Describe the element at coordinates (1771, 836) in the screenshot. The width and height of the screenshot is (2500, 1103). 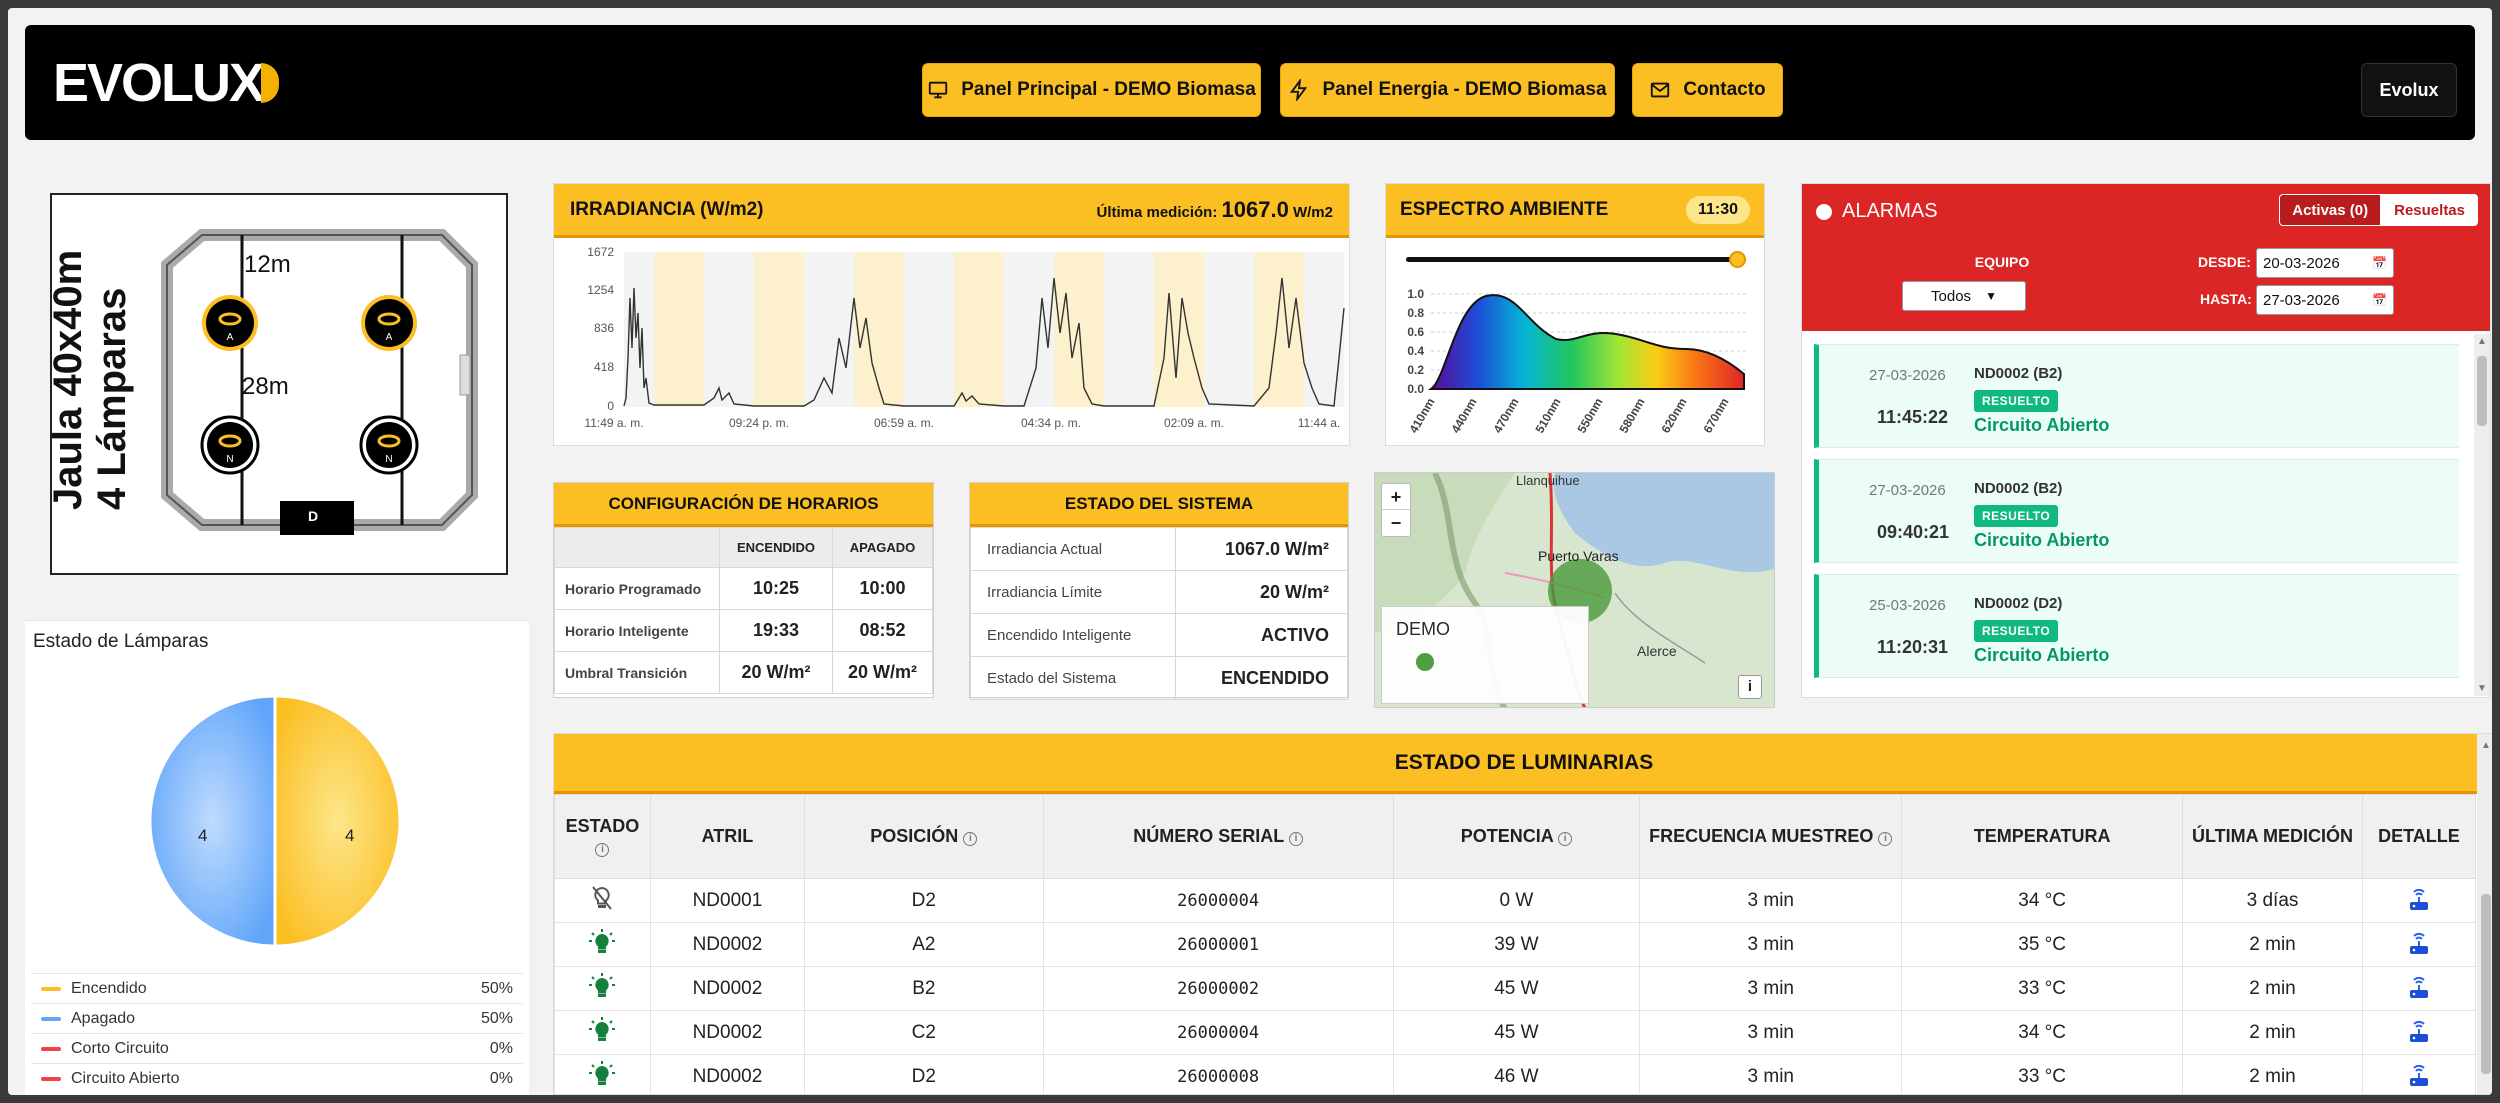
I see `col-frecuencia: FRECUENCIA MUESTREO i` at that location.